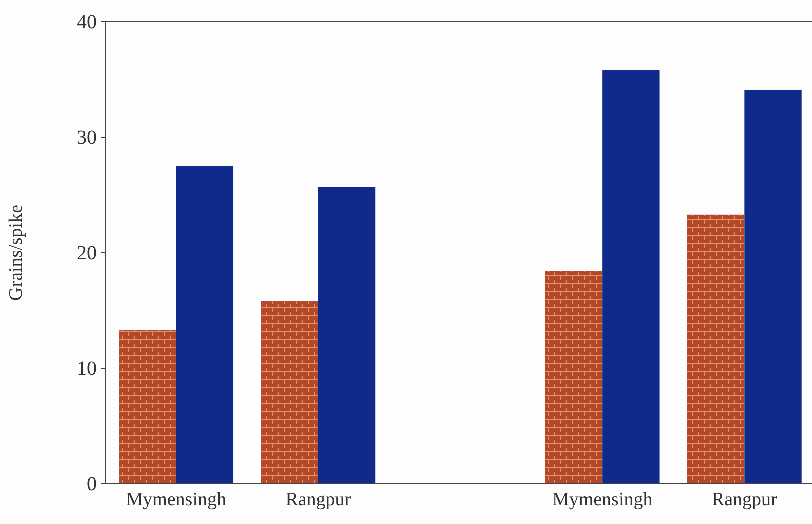 The image size is (812, 524). What do you see at coordinates (87, 137) in the screenshot?
I see `y-tick-label: 30` at bounding box center [87, 137].